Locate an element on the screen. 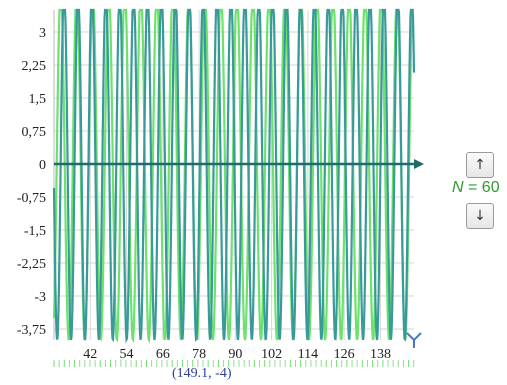 The height and width of the screenshot is (385, 507). y-tick-label: 1,5 is located at coordinates (38, 99).